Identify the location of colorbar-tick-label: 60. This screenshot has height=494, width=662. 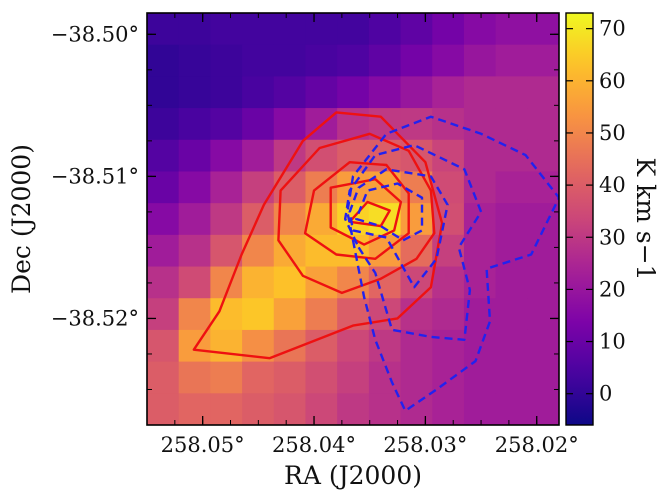
(612, 81).